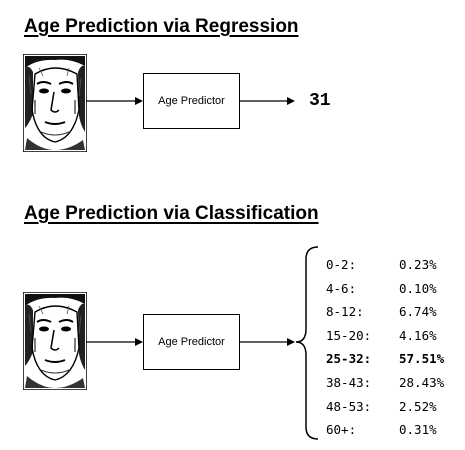 The height and width of the screenshot is (450, 465). Describe the element at coordinates (349, 382) in the screenshot. I see `age-range-label: 38-43:` at that location.